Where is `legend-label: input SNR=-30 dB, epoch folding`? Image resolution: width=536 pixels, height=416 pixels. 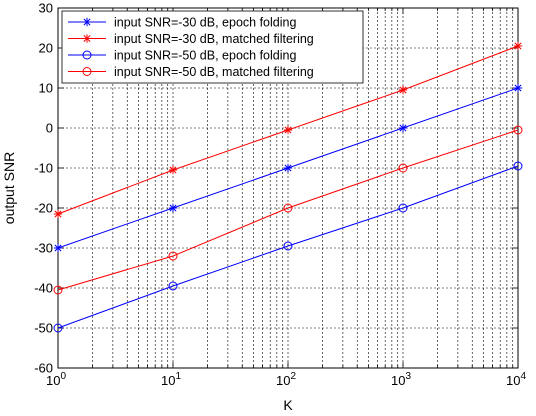 legend-label: input SNR=-30 dB, epoch folding is located at coordinates (205, 23).